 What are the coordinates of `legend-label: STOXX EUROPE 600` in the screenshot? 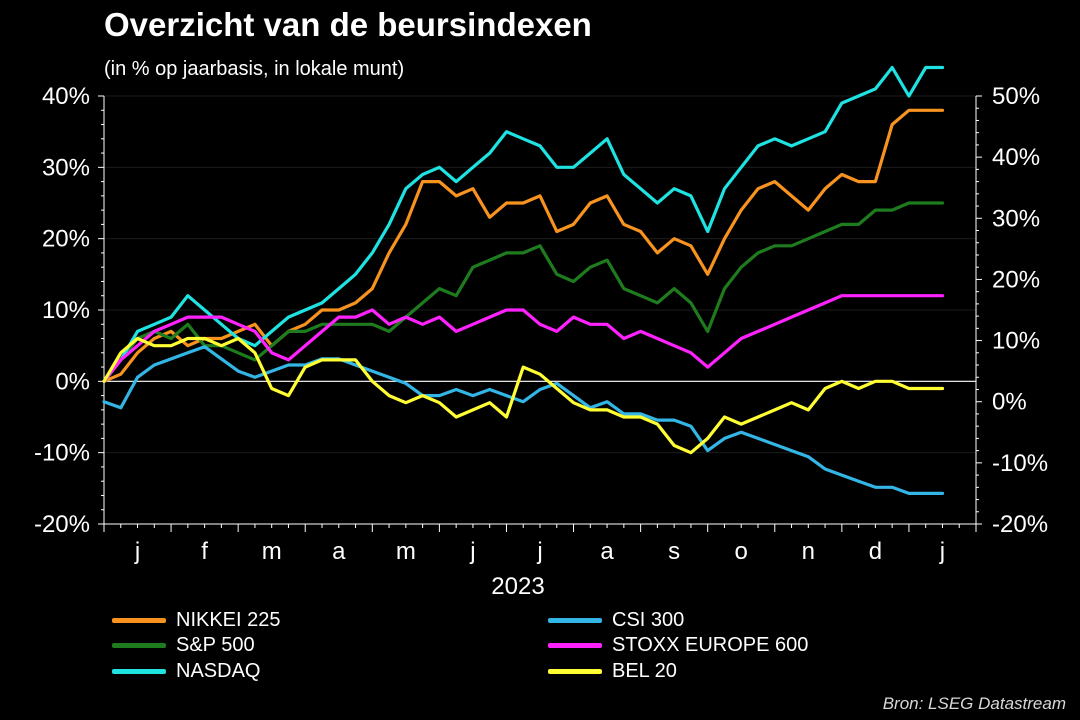 It's located at (710, 644).